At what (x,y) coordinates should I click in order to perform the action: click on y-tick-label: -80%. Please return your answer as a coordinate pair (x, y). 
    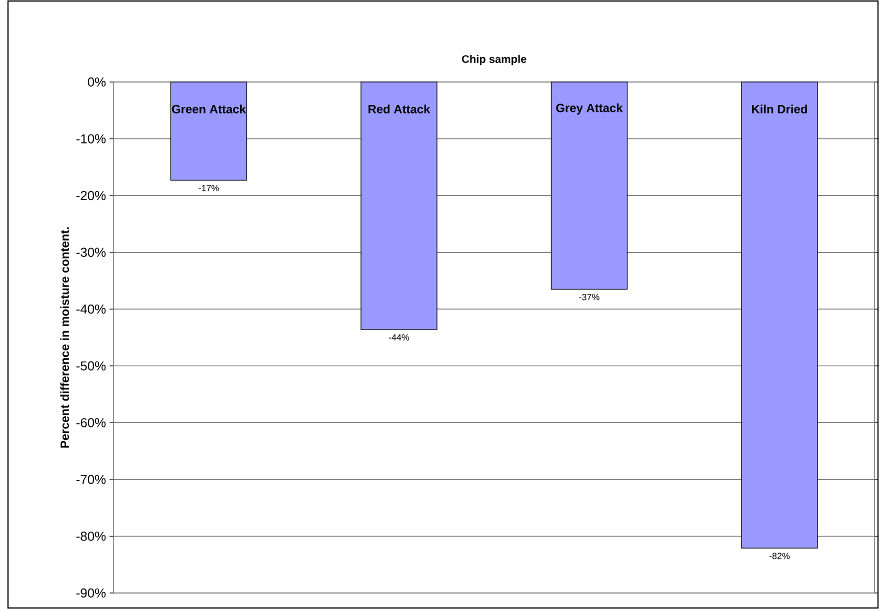
    Looking at the image, I should click on (91, 536).